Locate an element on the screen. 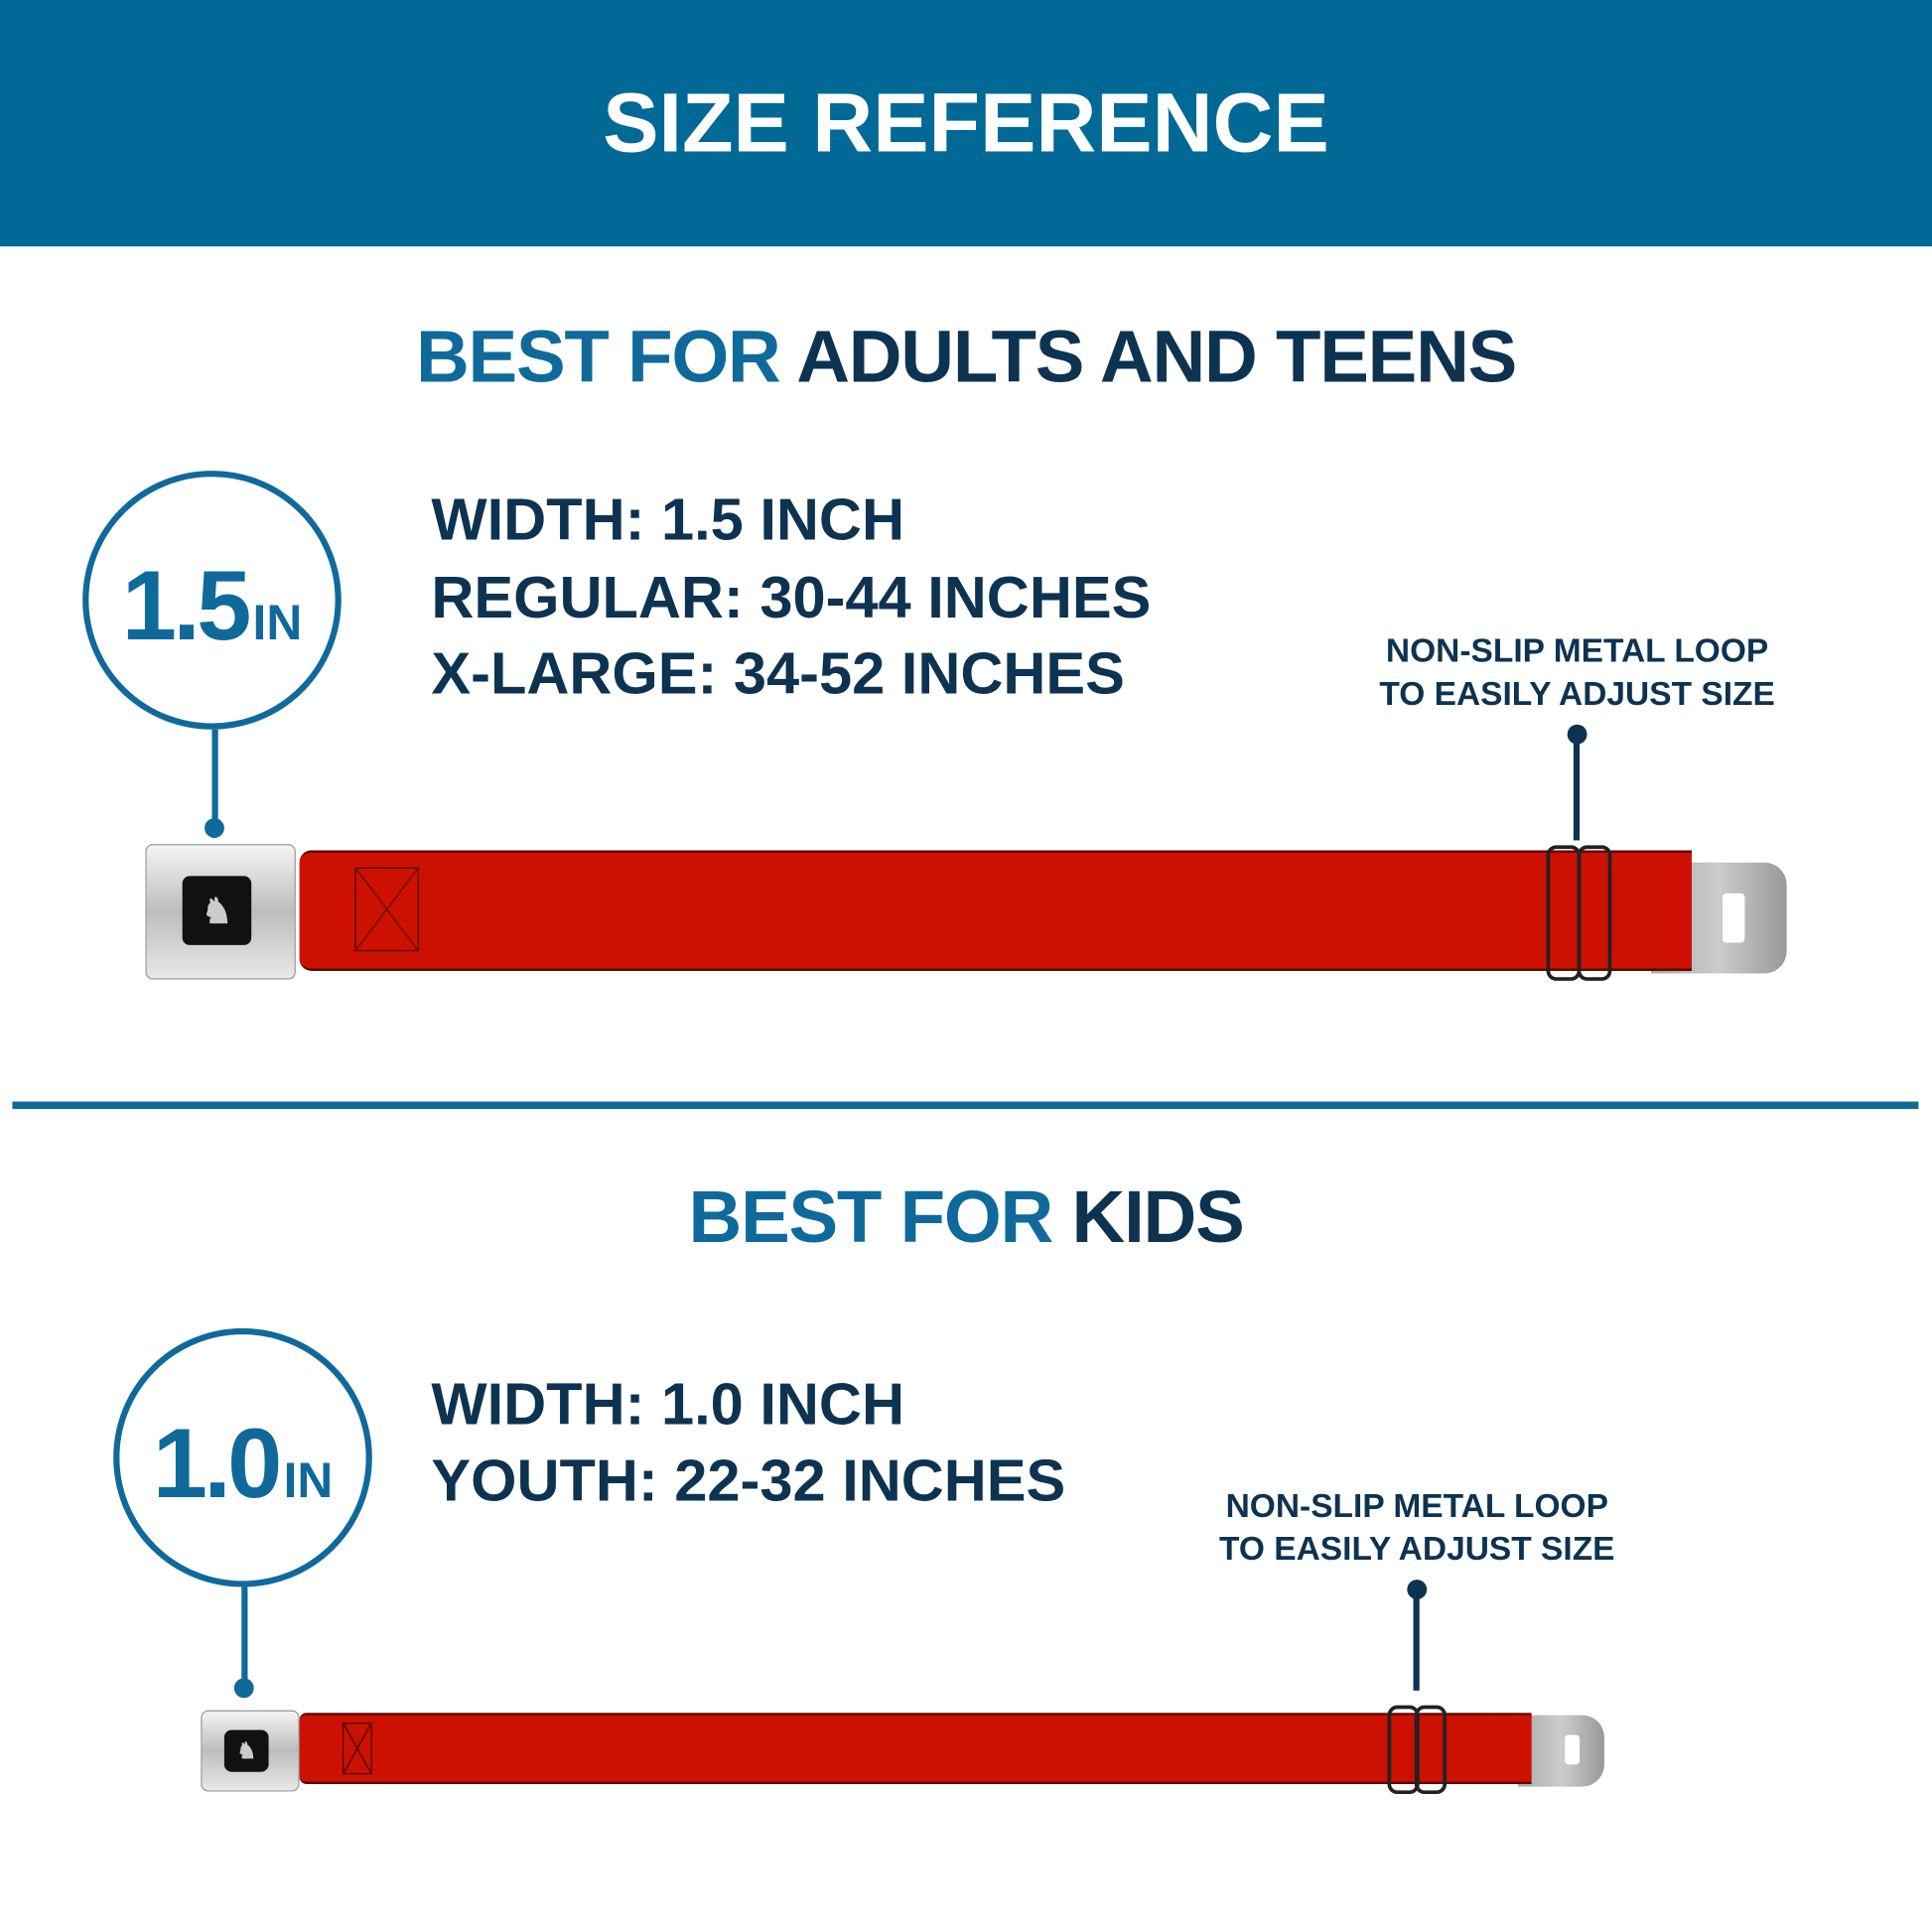 This screenshot has height=1932, width=1932. spec-regular: REGULAR: 30-44 INCHES is located at coordinates (792, 598).